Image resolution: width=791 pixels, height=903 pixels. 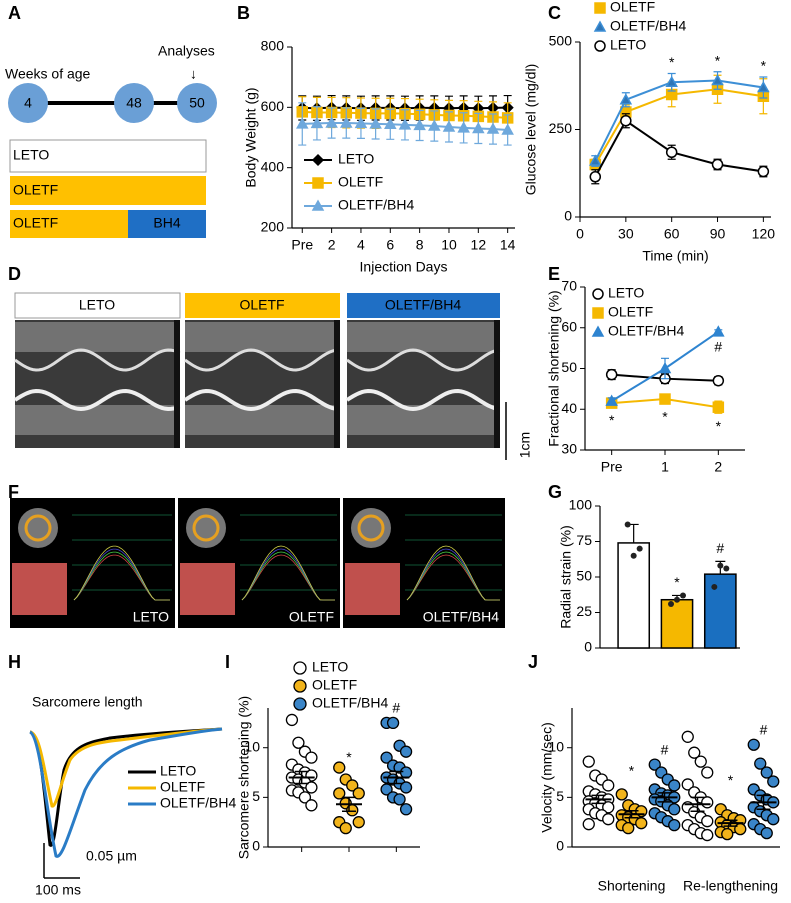 What do you see at coordinates (166, 223) in the screenshot?
I see `treatment-label: BH4` at bounding box center [166, 223].